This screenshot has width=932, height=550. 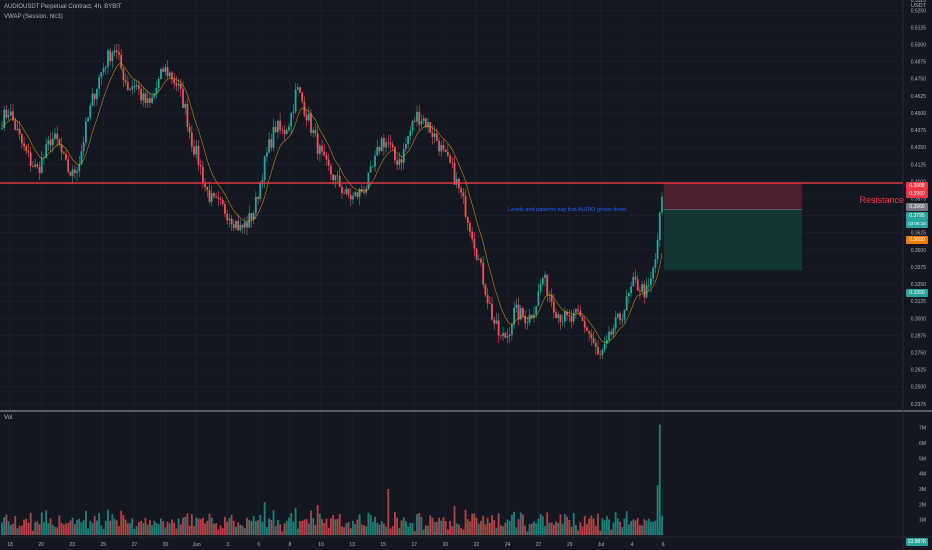 I want to click on time-tick-label: 17, so click(x=415, y=545).